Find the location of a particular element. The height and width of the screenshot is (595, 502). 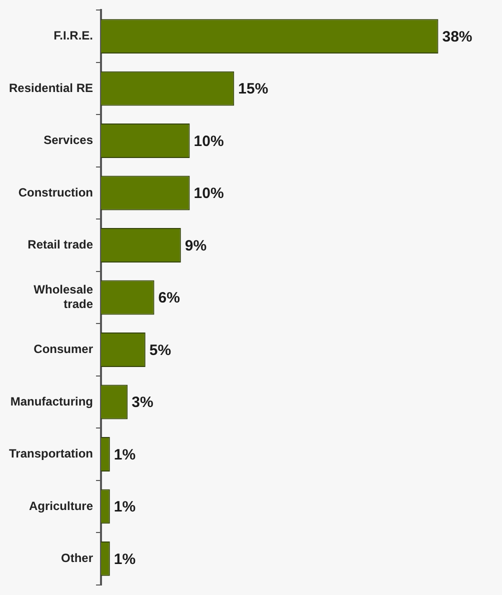

y-tick-label: Construction is located at coordinates (56, 192).